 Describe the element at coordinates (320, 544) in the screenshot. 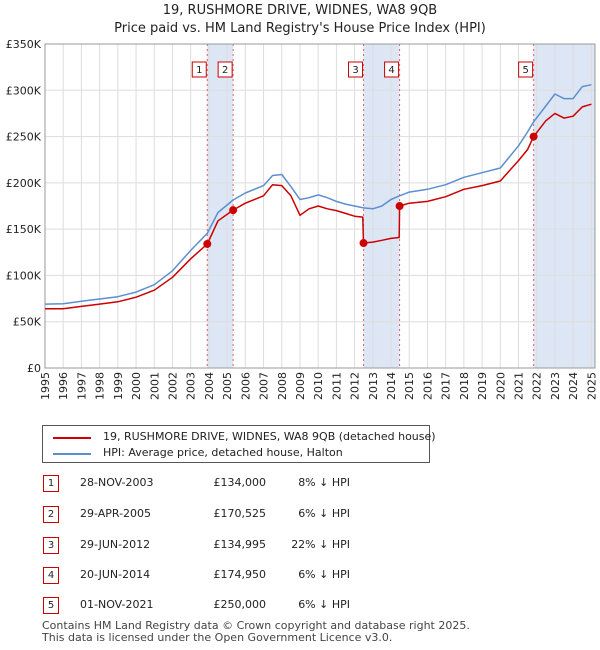

I see `sale-hpi-diff: 22% ↓ HPI` at that location.